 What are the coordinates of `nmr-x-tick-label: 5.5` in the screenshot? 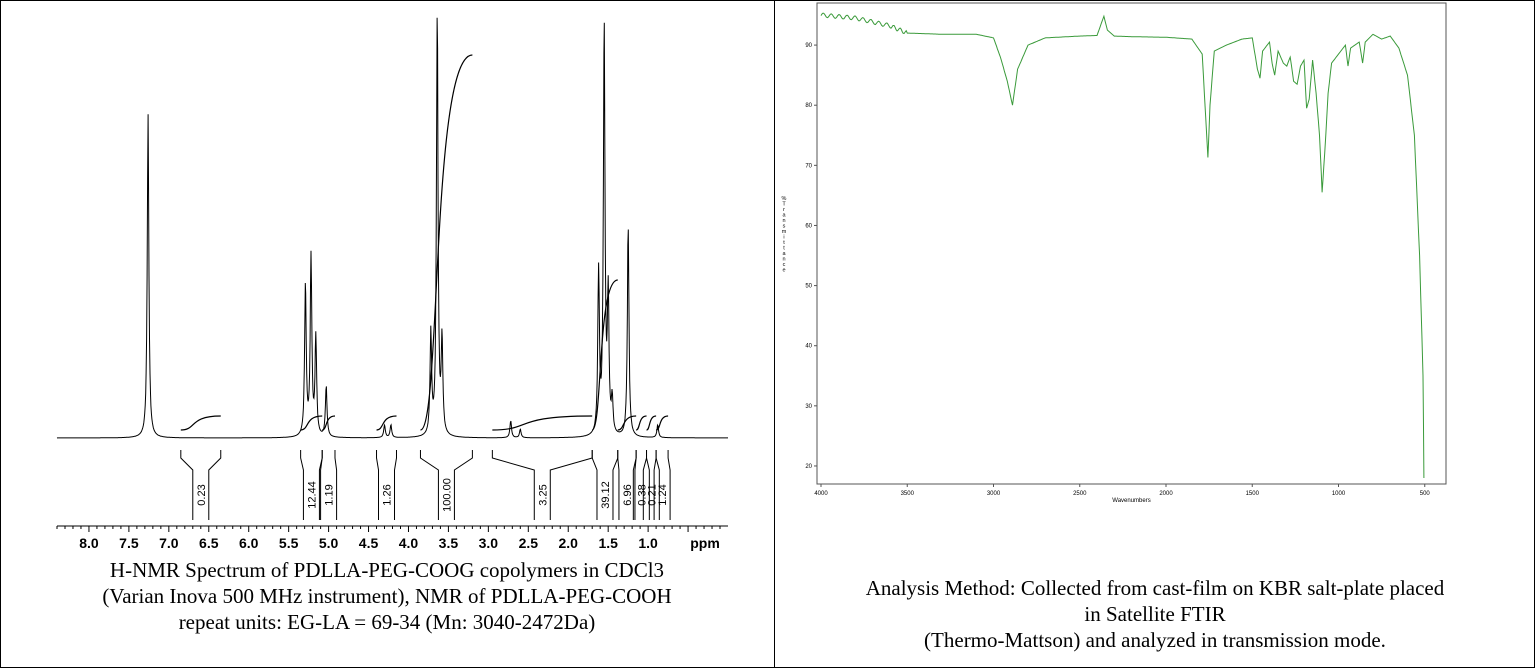 It's located at (289, 543).